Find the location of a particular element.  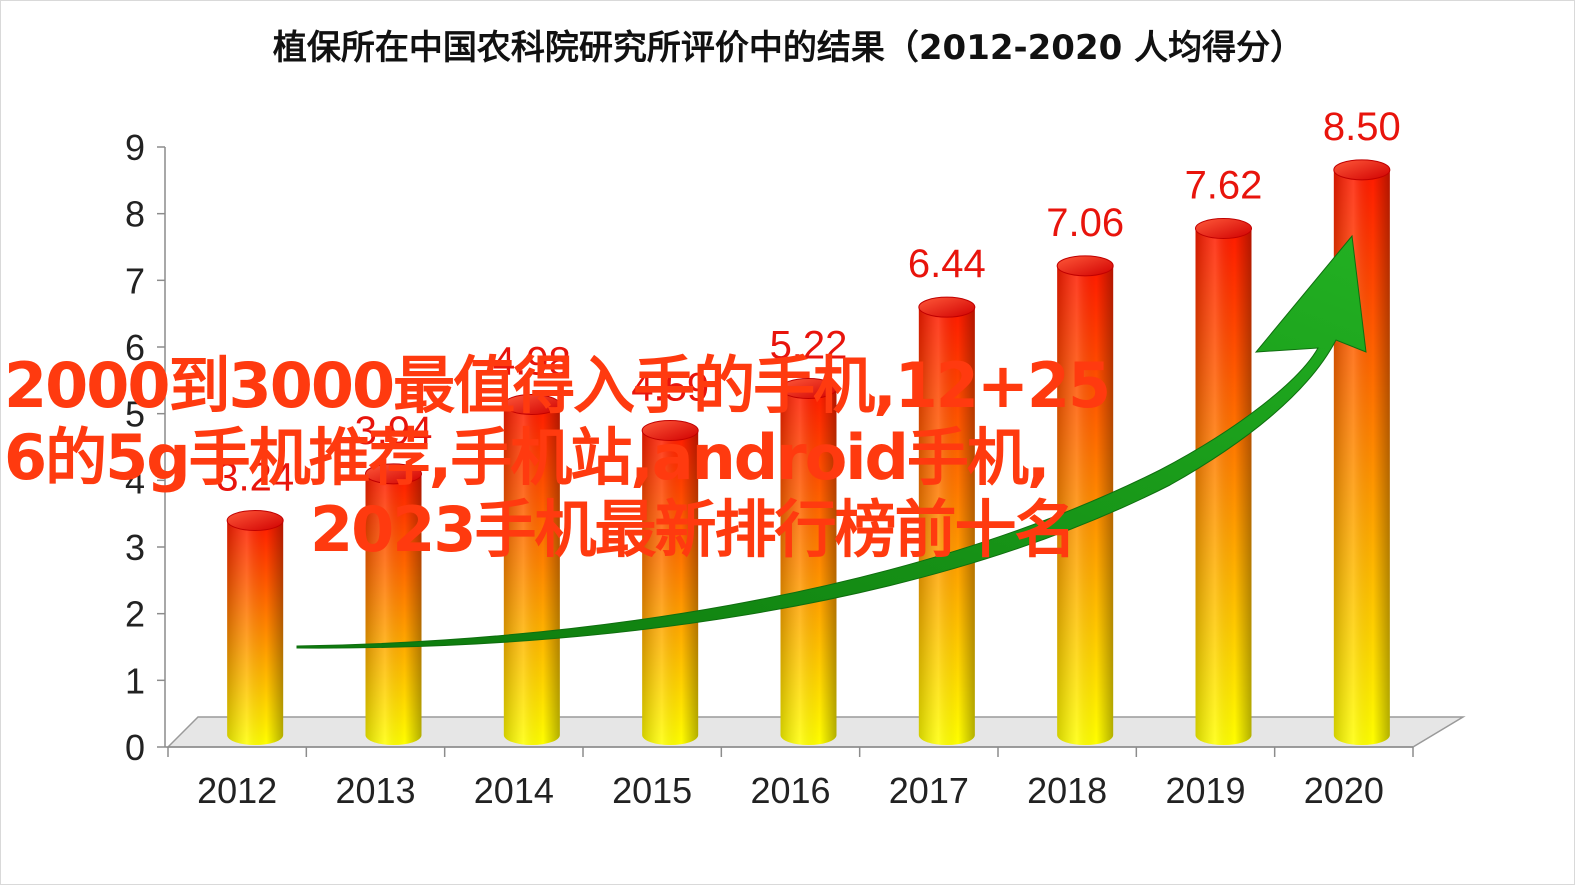

y-tick-label: 4 is located at coordinates (135, 480).